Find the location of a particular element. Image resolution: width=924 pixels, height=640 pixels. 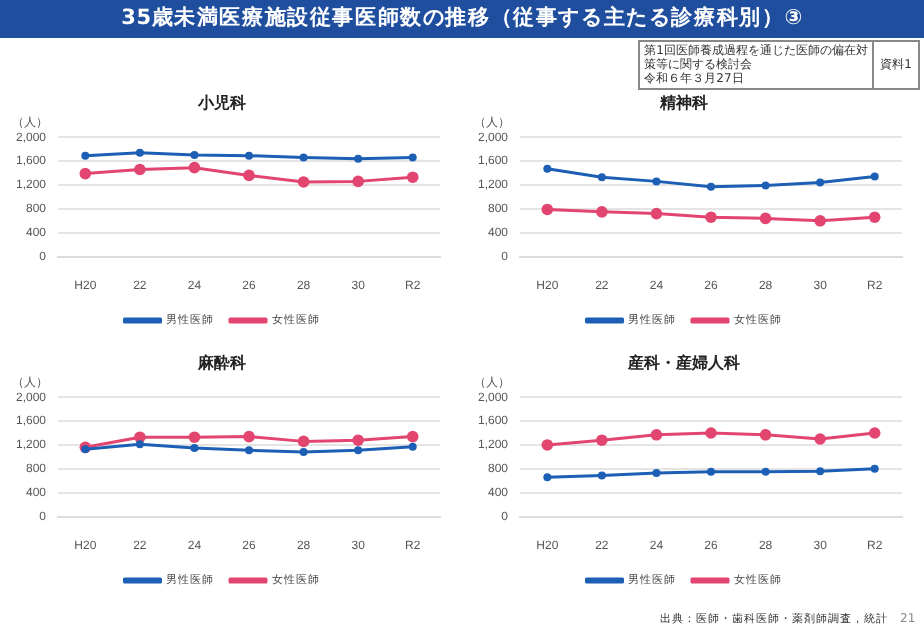

chart-title: 麻酔科 is located at coordinates (221, 362).